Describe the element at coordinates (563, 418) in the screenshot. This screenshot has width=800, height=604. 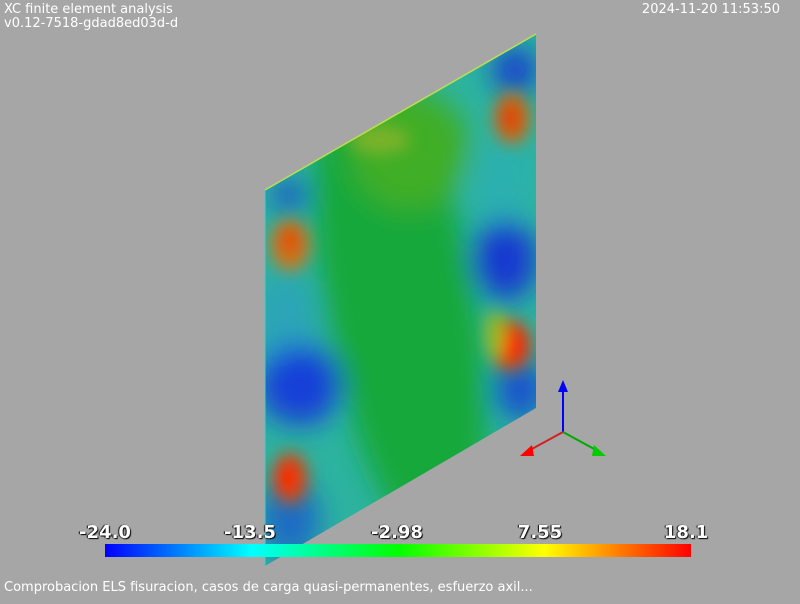
I see `axes-triad` at that location.